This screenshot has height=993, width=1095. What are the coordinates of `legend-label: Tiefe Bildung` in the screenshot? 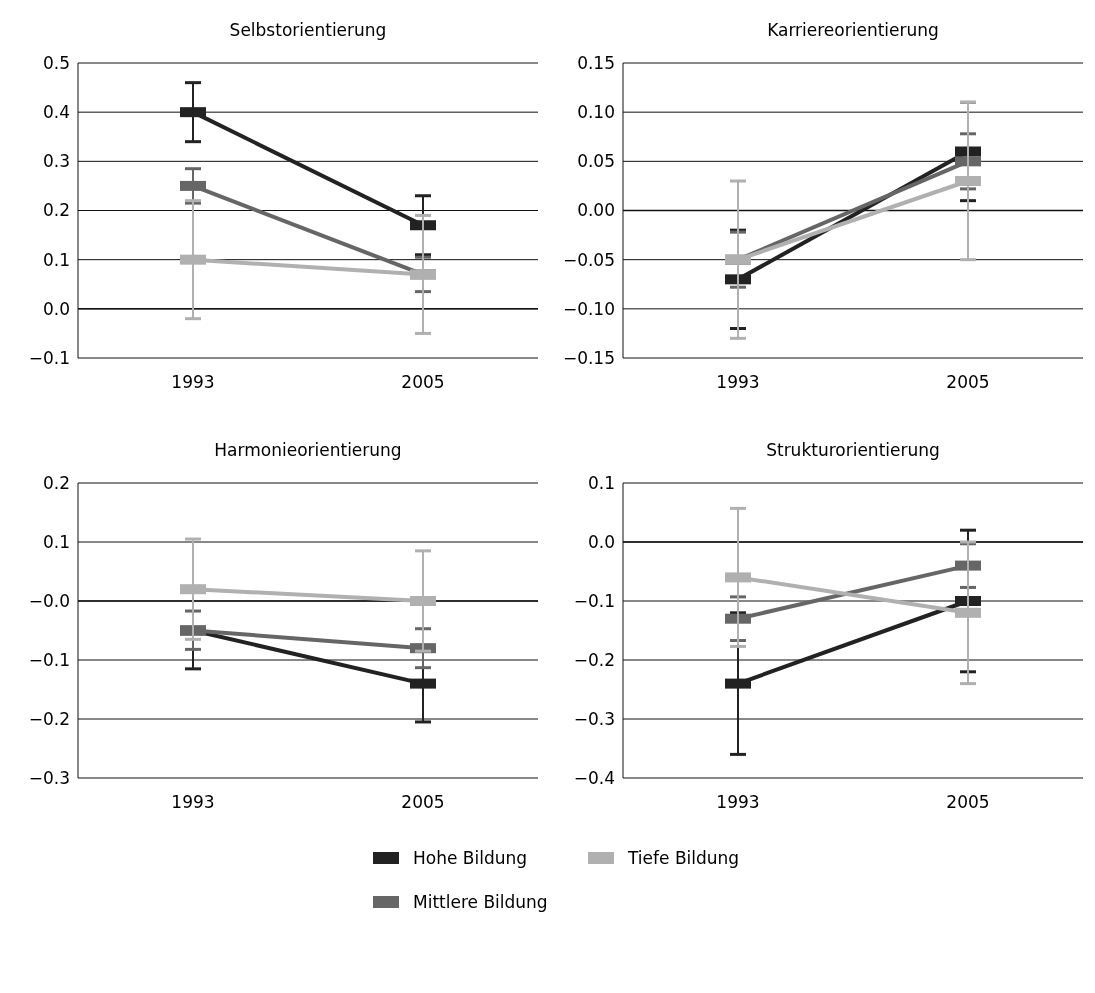 It's located at (683, 857).